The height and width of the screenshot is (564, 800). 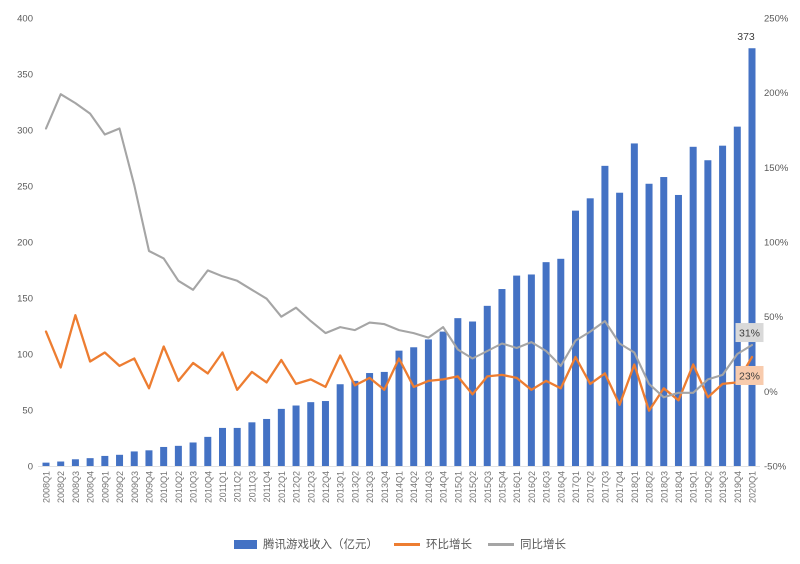 What do you see at coordinates (605, 487) in the screenshot?
I see `x-axis-label: 2017Q3` at bounding box center [605, 487].